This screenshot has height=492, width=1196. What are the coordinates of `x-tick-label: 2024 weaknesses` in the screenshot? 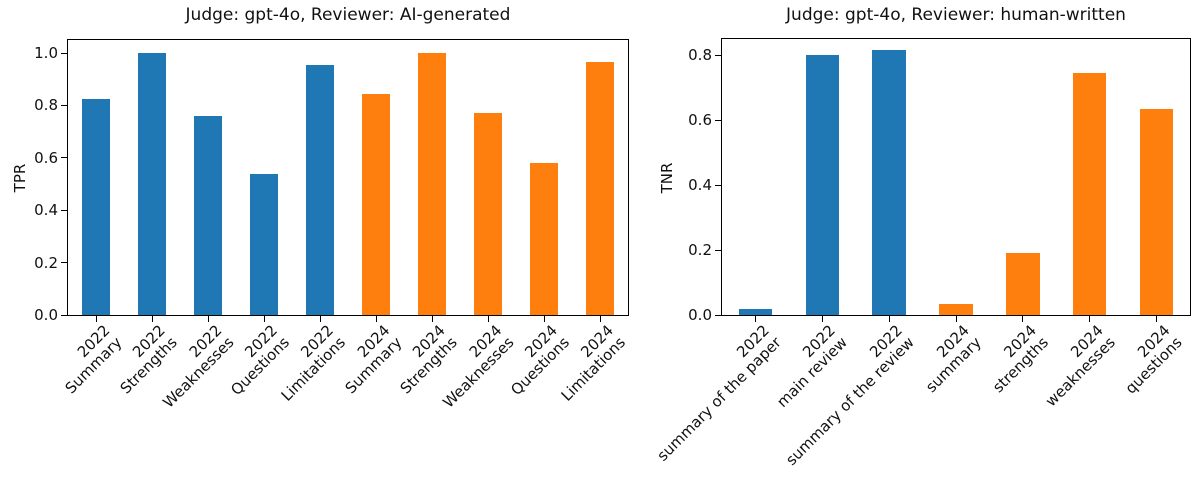 It's located at (1080, 366).